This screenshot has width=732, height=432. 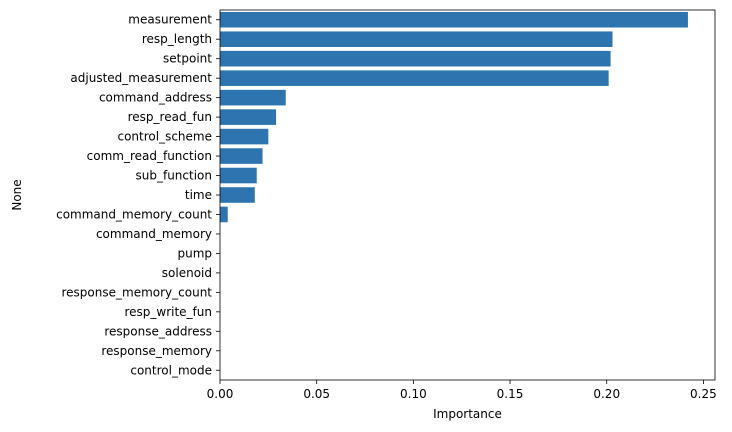 I want to click on bar-adjusted_measurement, so click(x=414, y=78).